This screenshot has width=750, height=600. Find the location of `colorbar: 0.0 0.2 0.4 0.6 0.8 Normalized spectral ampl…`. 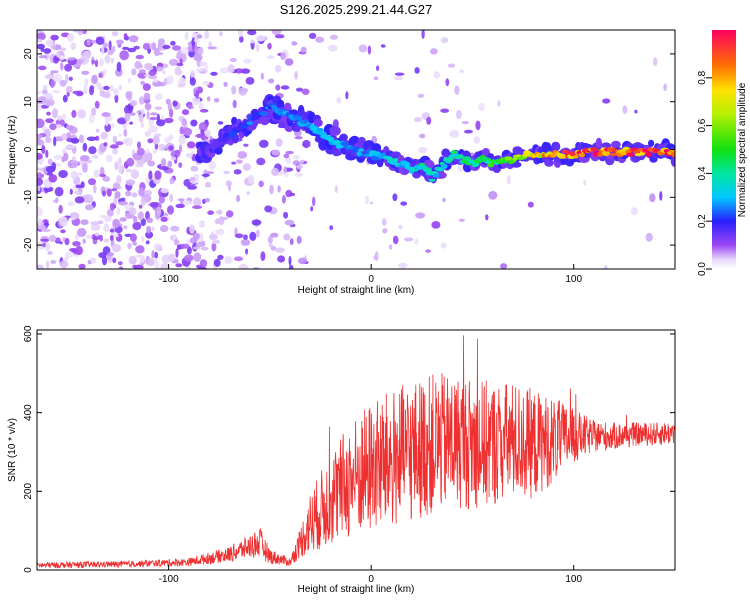

colorbar: 0.0 0.2 0.4 0.6 0.8 Normalized spectral ampl… is located at coordinates (722, 153).